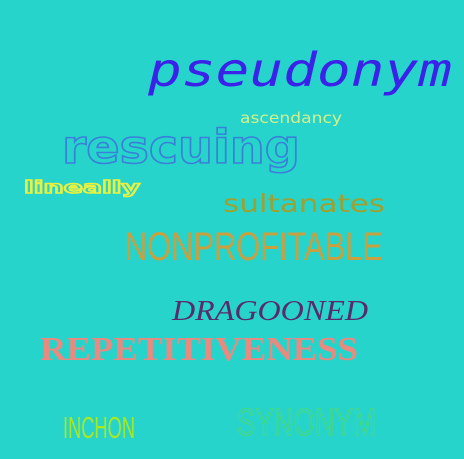 Image resolution: width=464 pixels, height=459 pixels. Describe the element at coordinates (99, 427) in the screenshot. I see `word: INCHON` at that location.